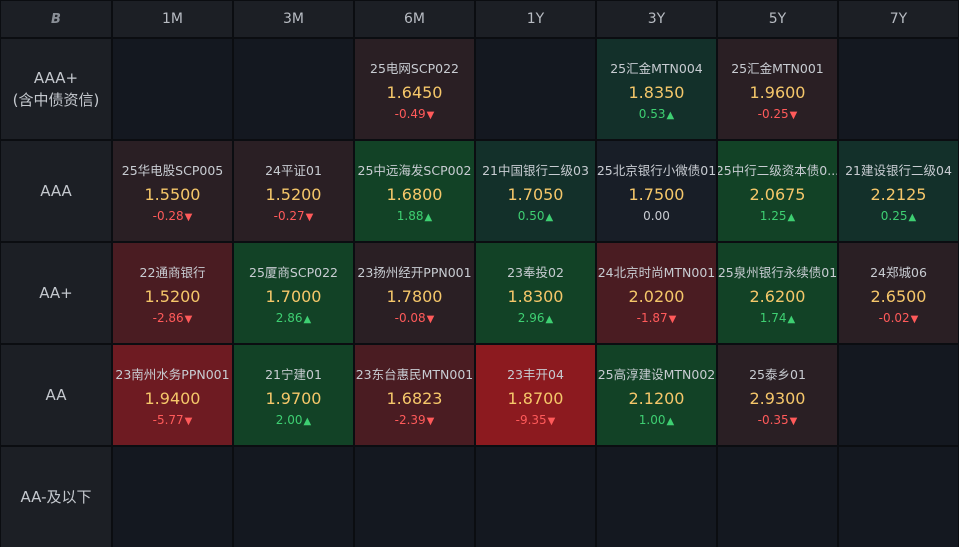 The height and width of the screenshot is (547, 959). Describe the element at coordinates (652, 419) in the screenshot. I see `yield-change-value: 1.00` at that location.